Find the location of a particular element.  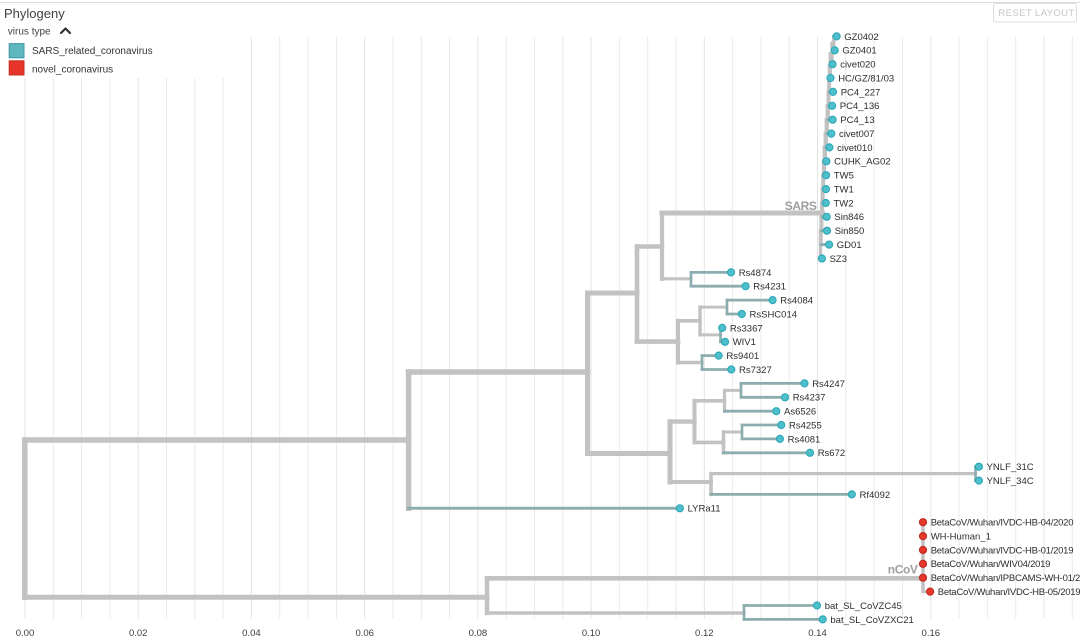

svg-text: 0.04 is located at coordinates (251, 633).